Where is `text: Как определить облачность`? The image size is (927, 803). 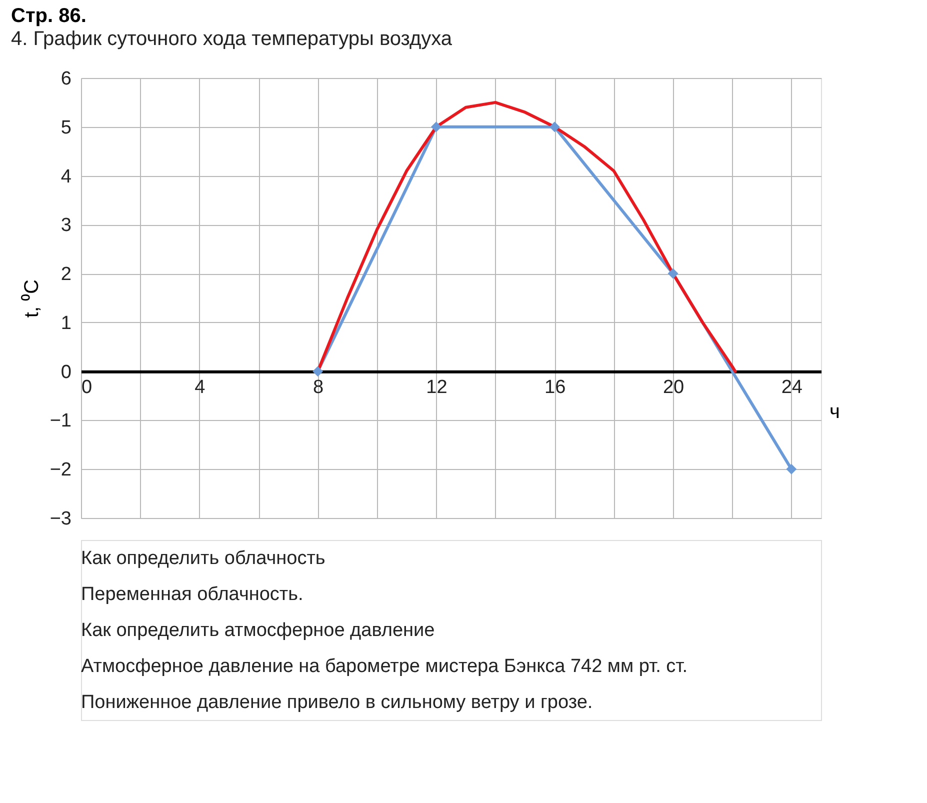 text: Как определить облачность is located at coordinates (203, 558).